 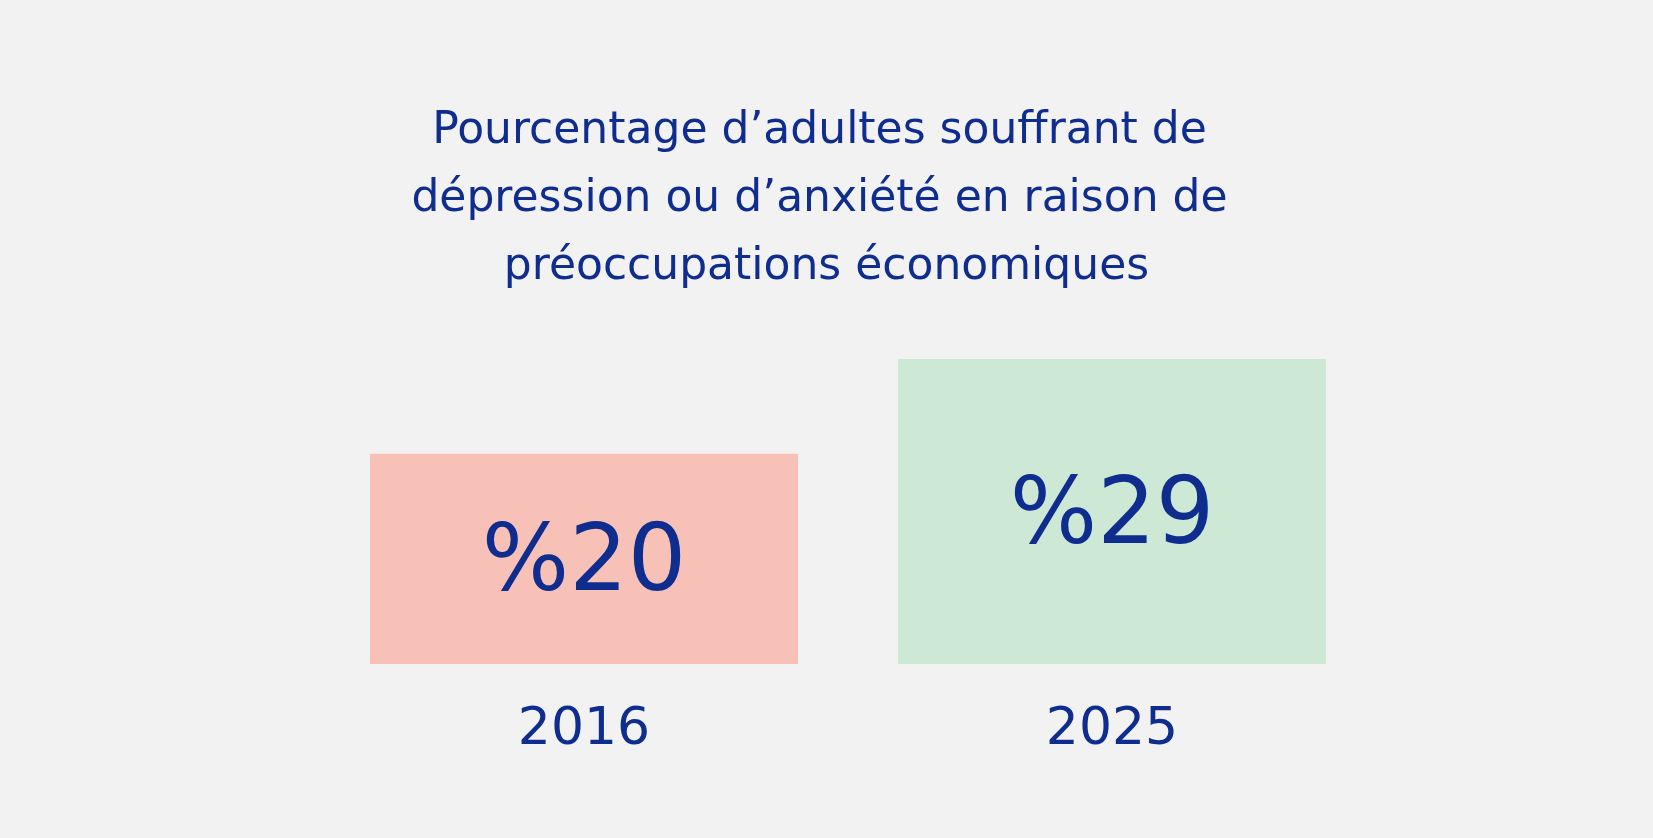 What do you see at coordinates (584, 559) in the screenshot?
I see `data-label: %20` at bounding box center [584, 559].